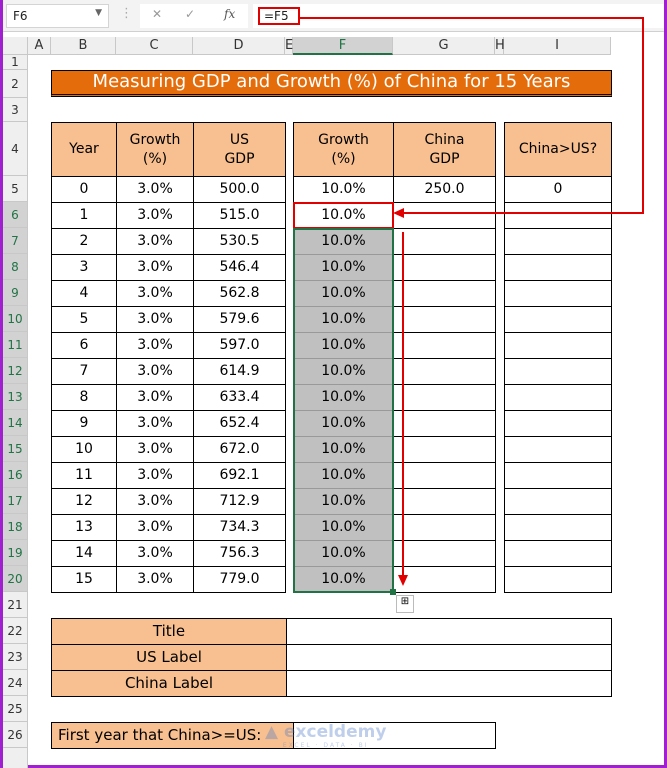 The height and width of the screenshot is (768, 667). I want to click on fill-handle, so click(393, 592).